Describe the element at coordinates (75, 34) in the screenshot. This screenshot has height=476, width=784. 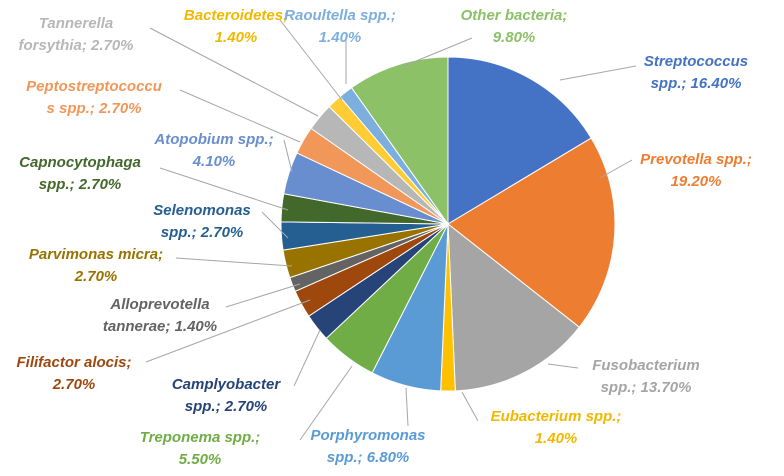
I see `data-label-tannerella-forsythia: Tannerella forsythia; 2.70%` at that location.